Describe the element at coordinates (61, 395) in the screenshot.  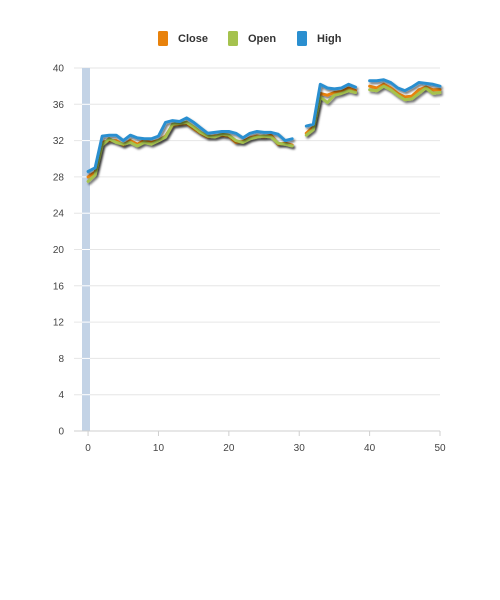
I see `y-tick-label: 4` at that location.